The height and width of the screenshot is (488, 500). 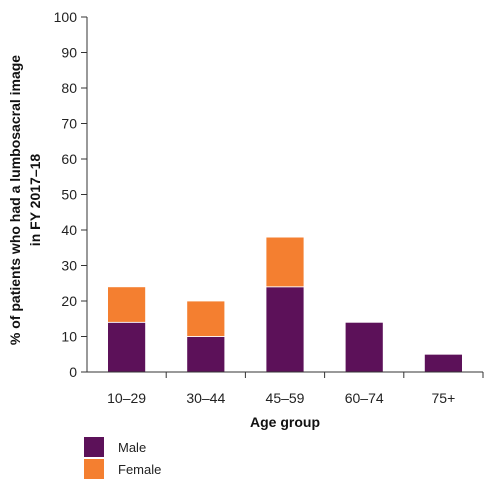 I want to click on legend-item-male: Male, so click(x=122, y=447).